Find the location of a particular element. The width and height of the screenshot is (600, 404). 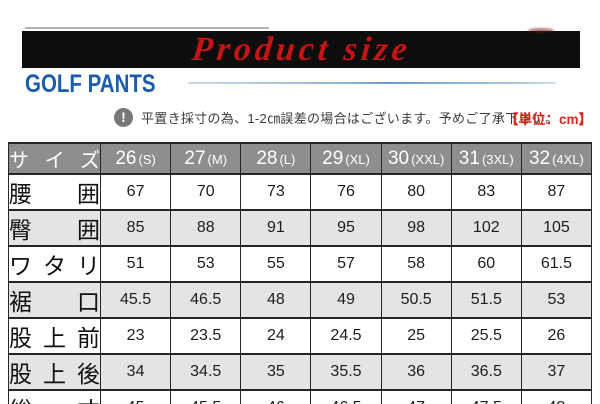

column-header: 30 (XXL) is located at coordinates (416, 158).